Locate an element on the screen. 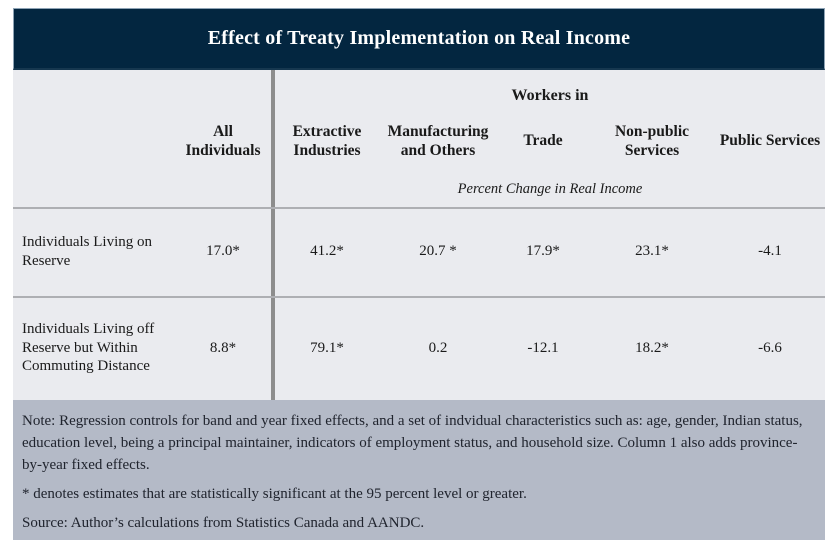 This screenshot has width=838, height=548. group-header-workers-in: Workers in is located at coordinates (550, 95).